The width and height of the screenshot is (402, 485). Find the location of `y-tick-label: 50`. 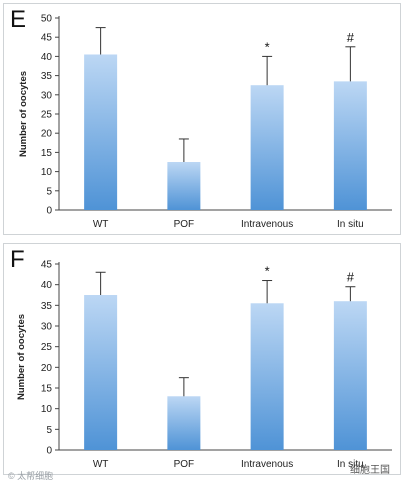

y-tick-label: 50 is located at coordinates (47, 19).